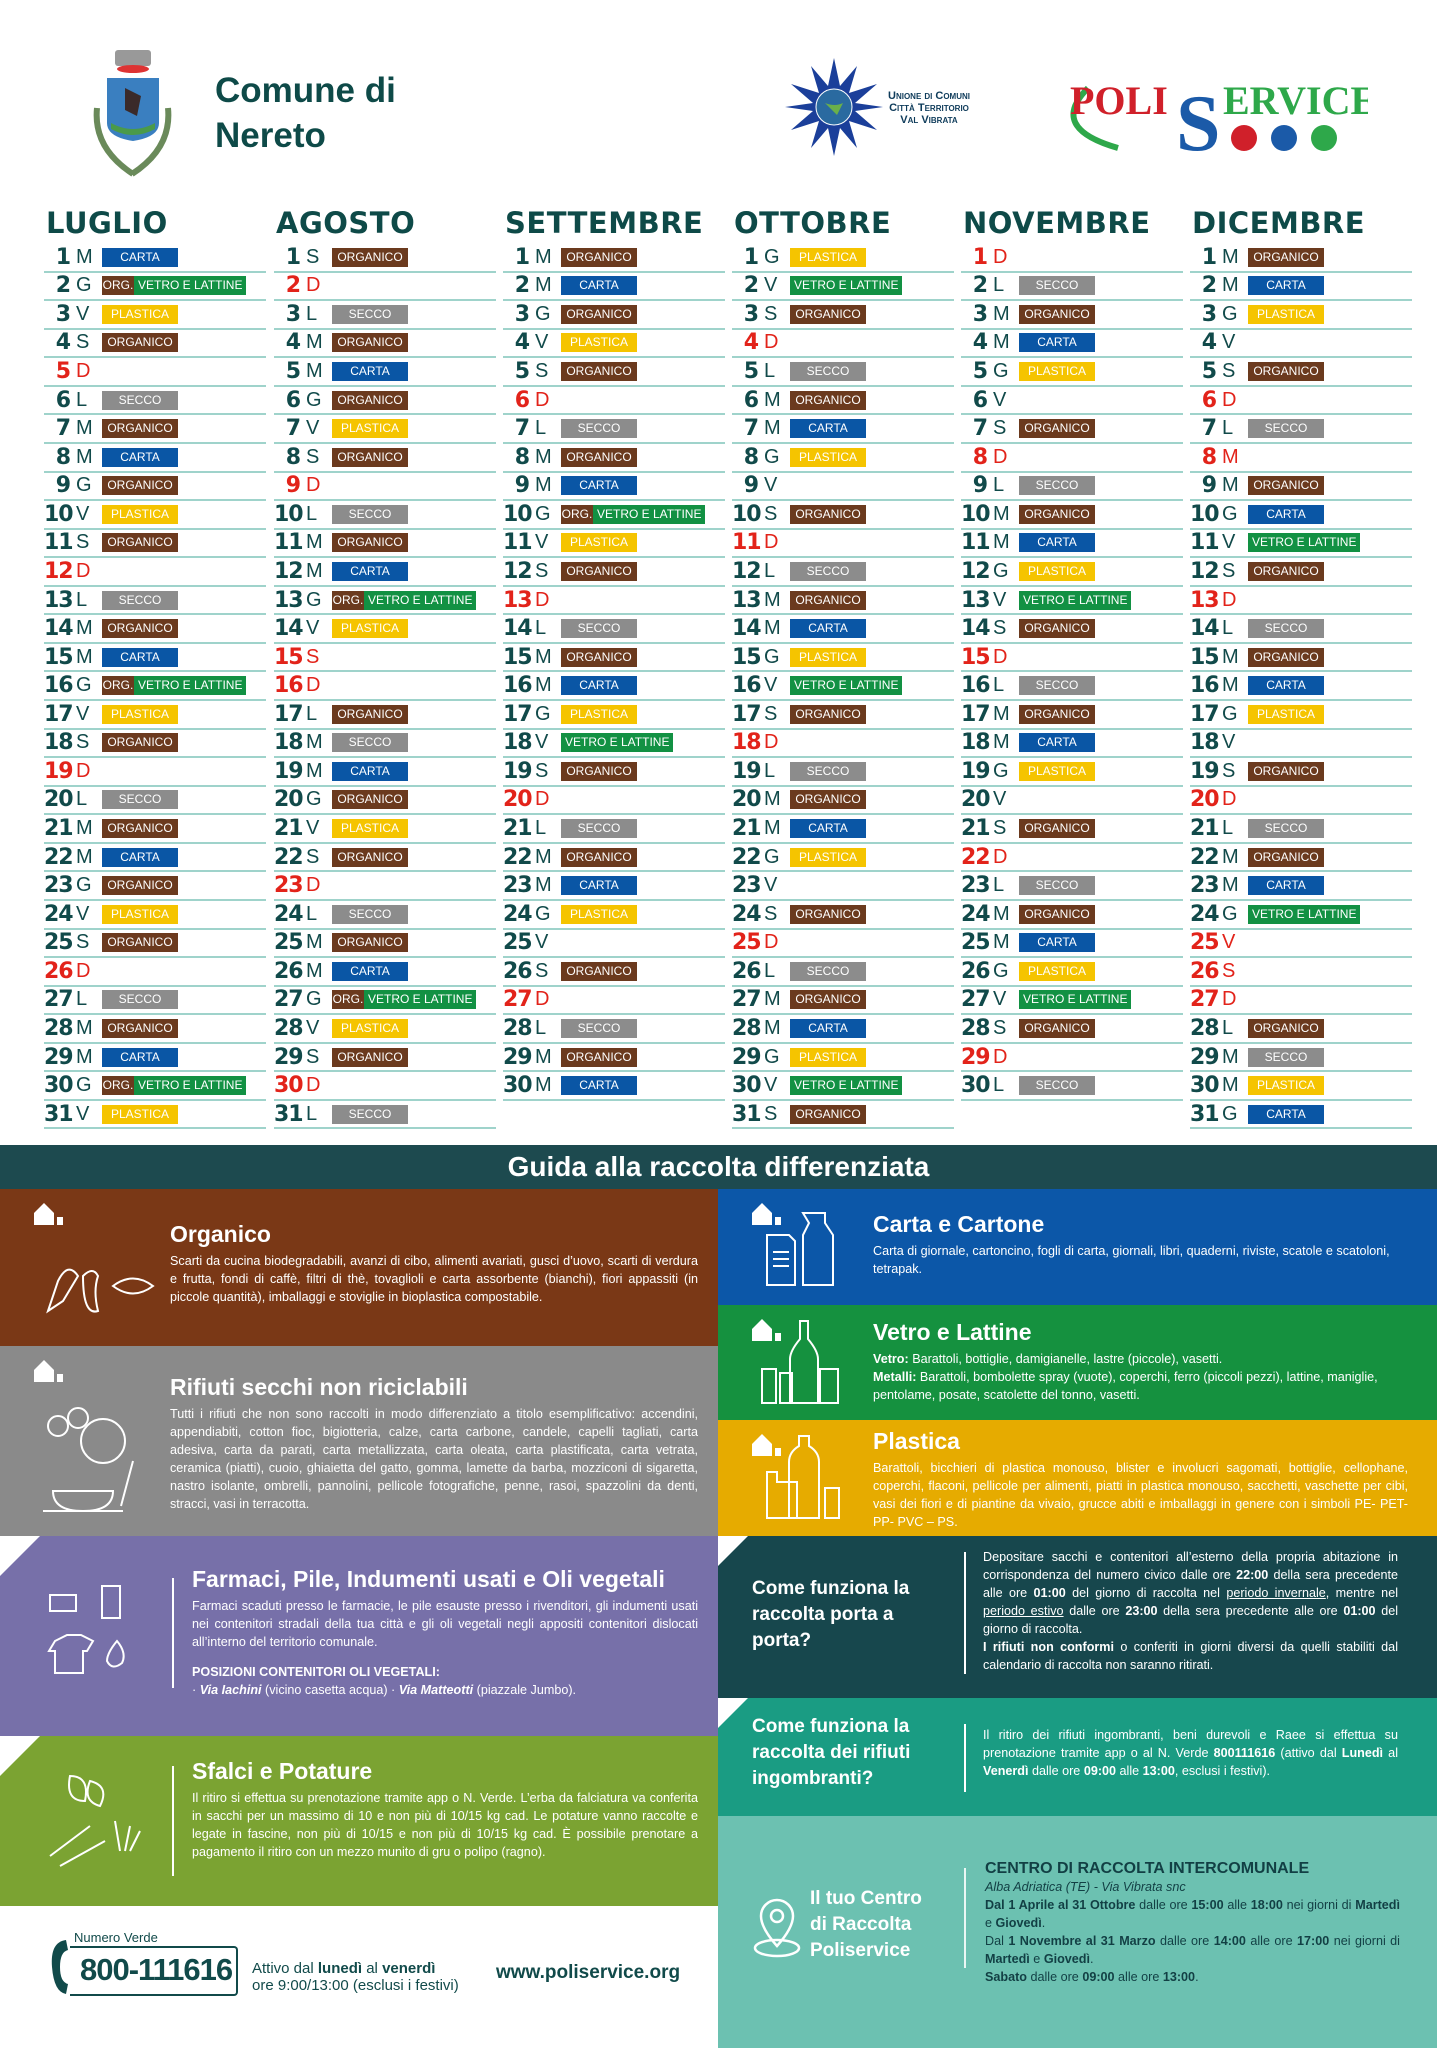  I want to click on text-segment: (vicino casetta acqua) ·, so click(330, 1690).